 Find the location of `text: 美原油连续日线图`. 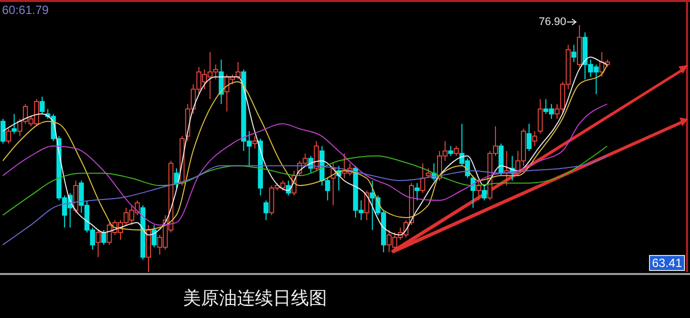

text: 美原油连续日线图 is located at coordinates (255, 298).